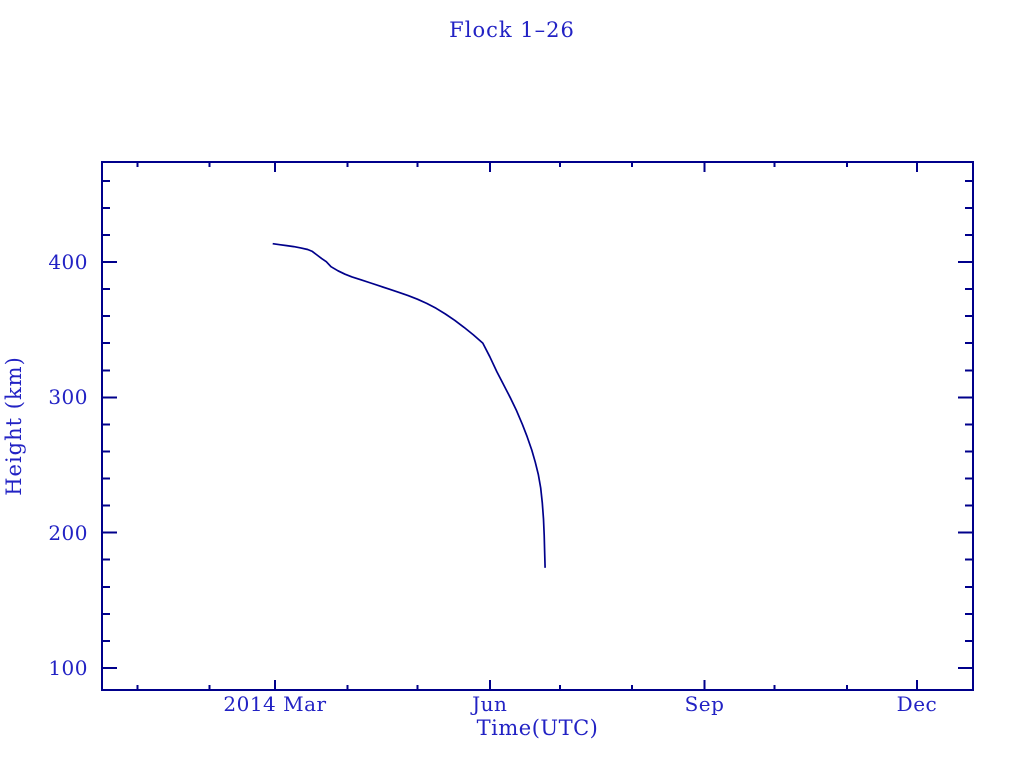 This screenshot has height=768, width=1024. What do you see at coordinates (490, 704) in the screenshot?
I see `x-tick-label: Jun` at bounding box center [490, 704].